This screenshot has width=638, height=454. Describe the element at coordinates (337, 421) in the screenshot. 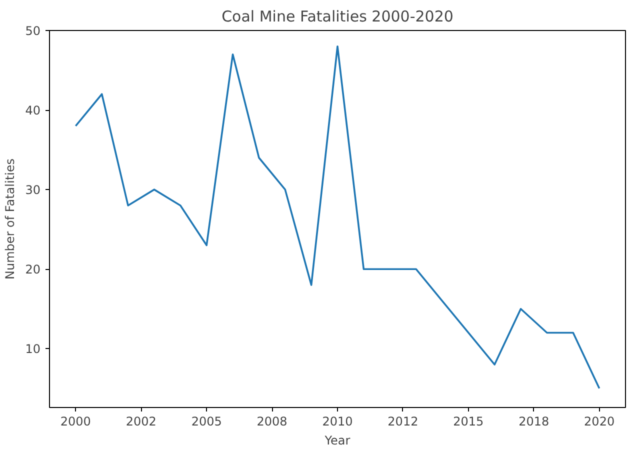

I see `x-tick-label: 2010` at that location.